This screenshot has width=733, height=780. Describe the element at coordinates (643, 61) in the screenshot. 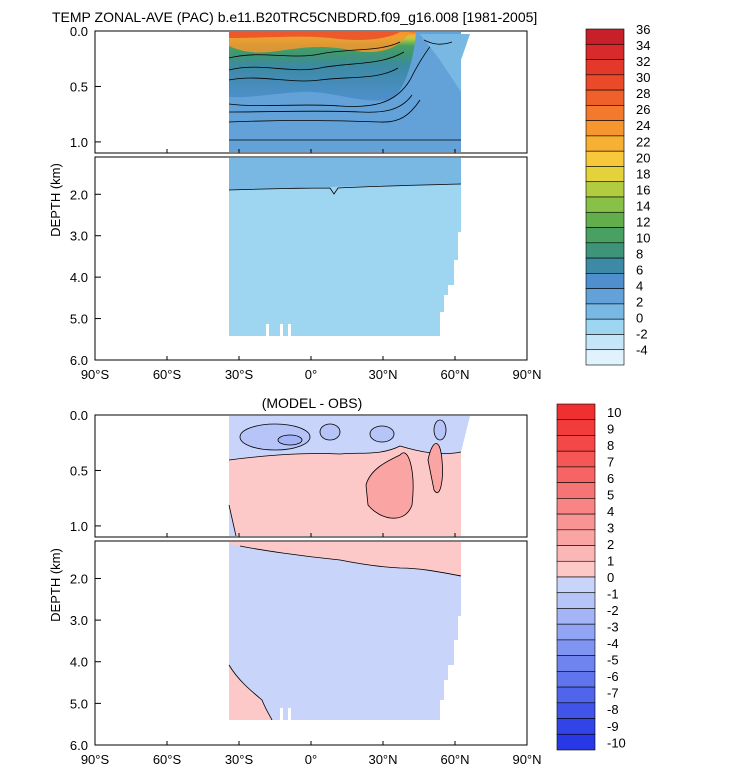

I see `colorbar-label: 32` at that location.